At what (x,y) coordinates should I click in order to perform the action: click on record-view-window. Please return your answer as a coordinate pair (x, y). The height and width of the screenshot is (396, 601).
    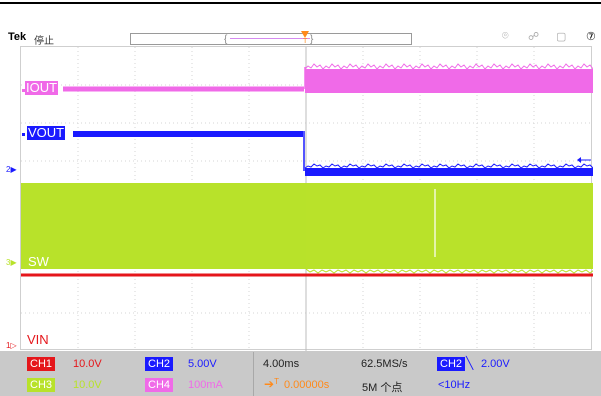
    Looking at the image, I should click on (270, 38).